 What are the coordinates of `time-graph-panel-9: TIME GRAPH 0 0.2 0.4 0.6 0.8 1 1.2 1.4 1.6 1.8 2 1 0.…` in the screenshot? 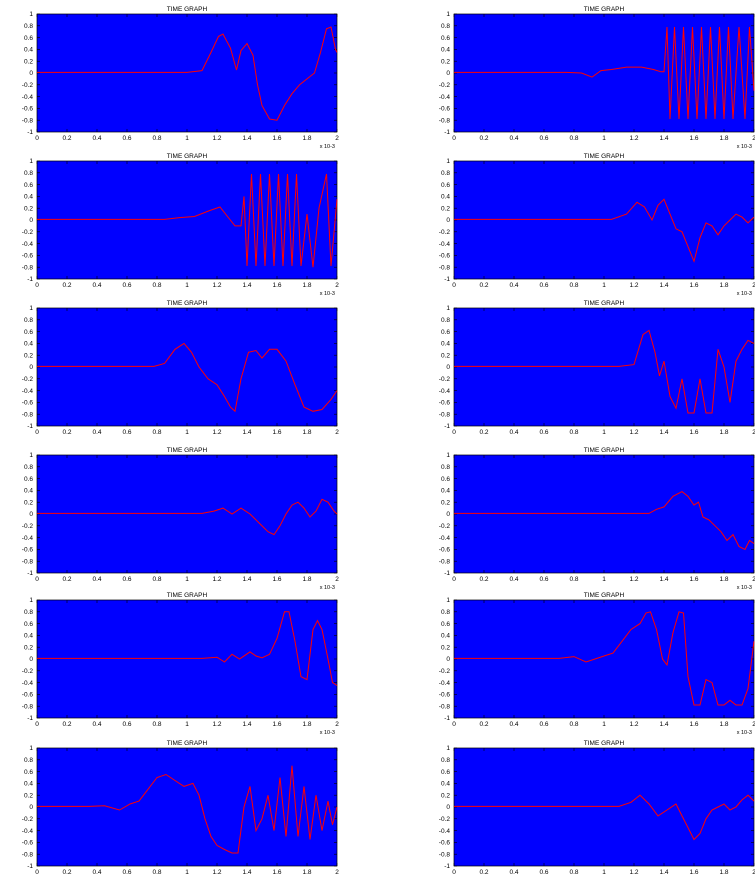 It's located at (180, 664).